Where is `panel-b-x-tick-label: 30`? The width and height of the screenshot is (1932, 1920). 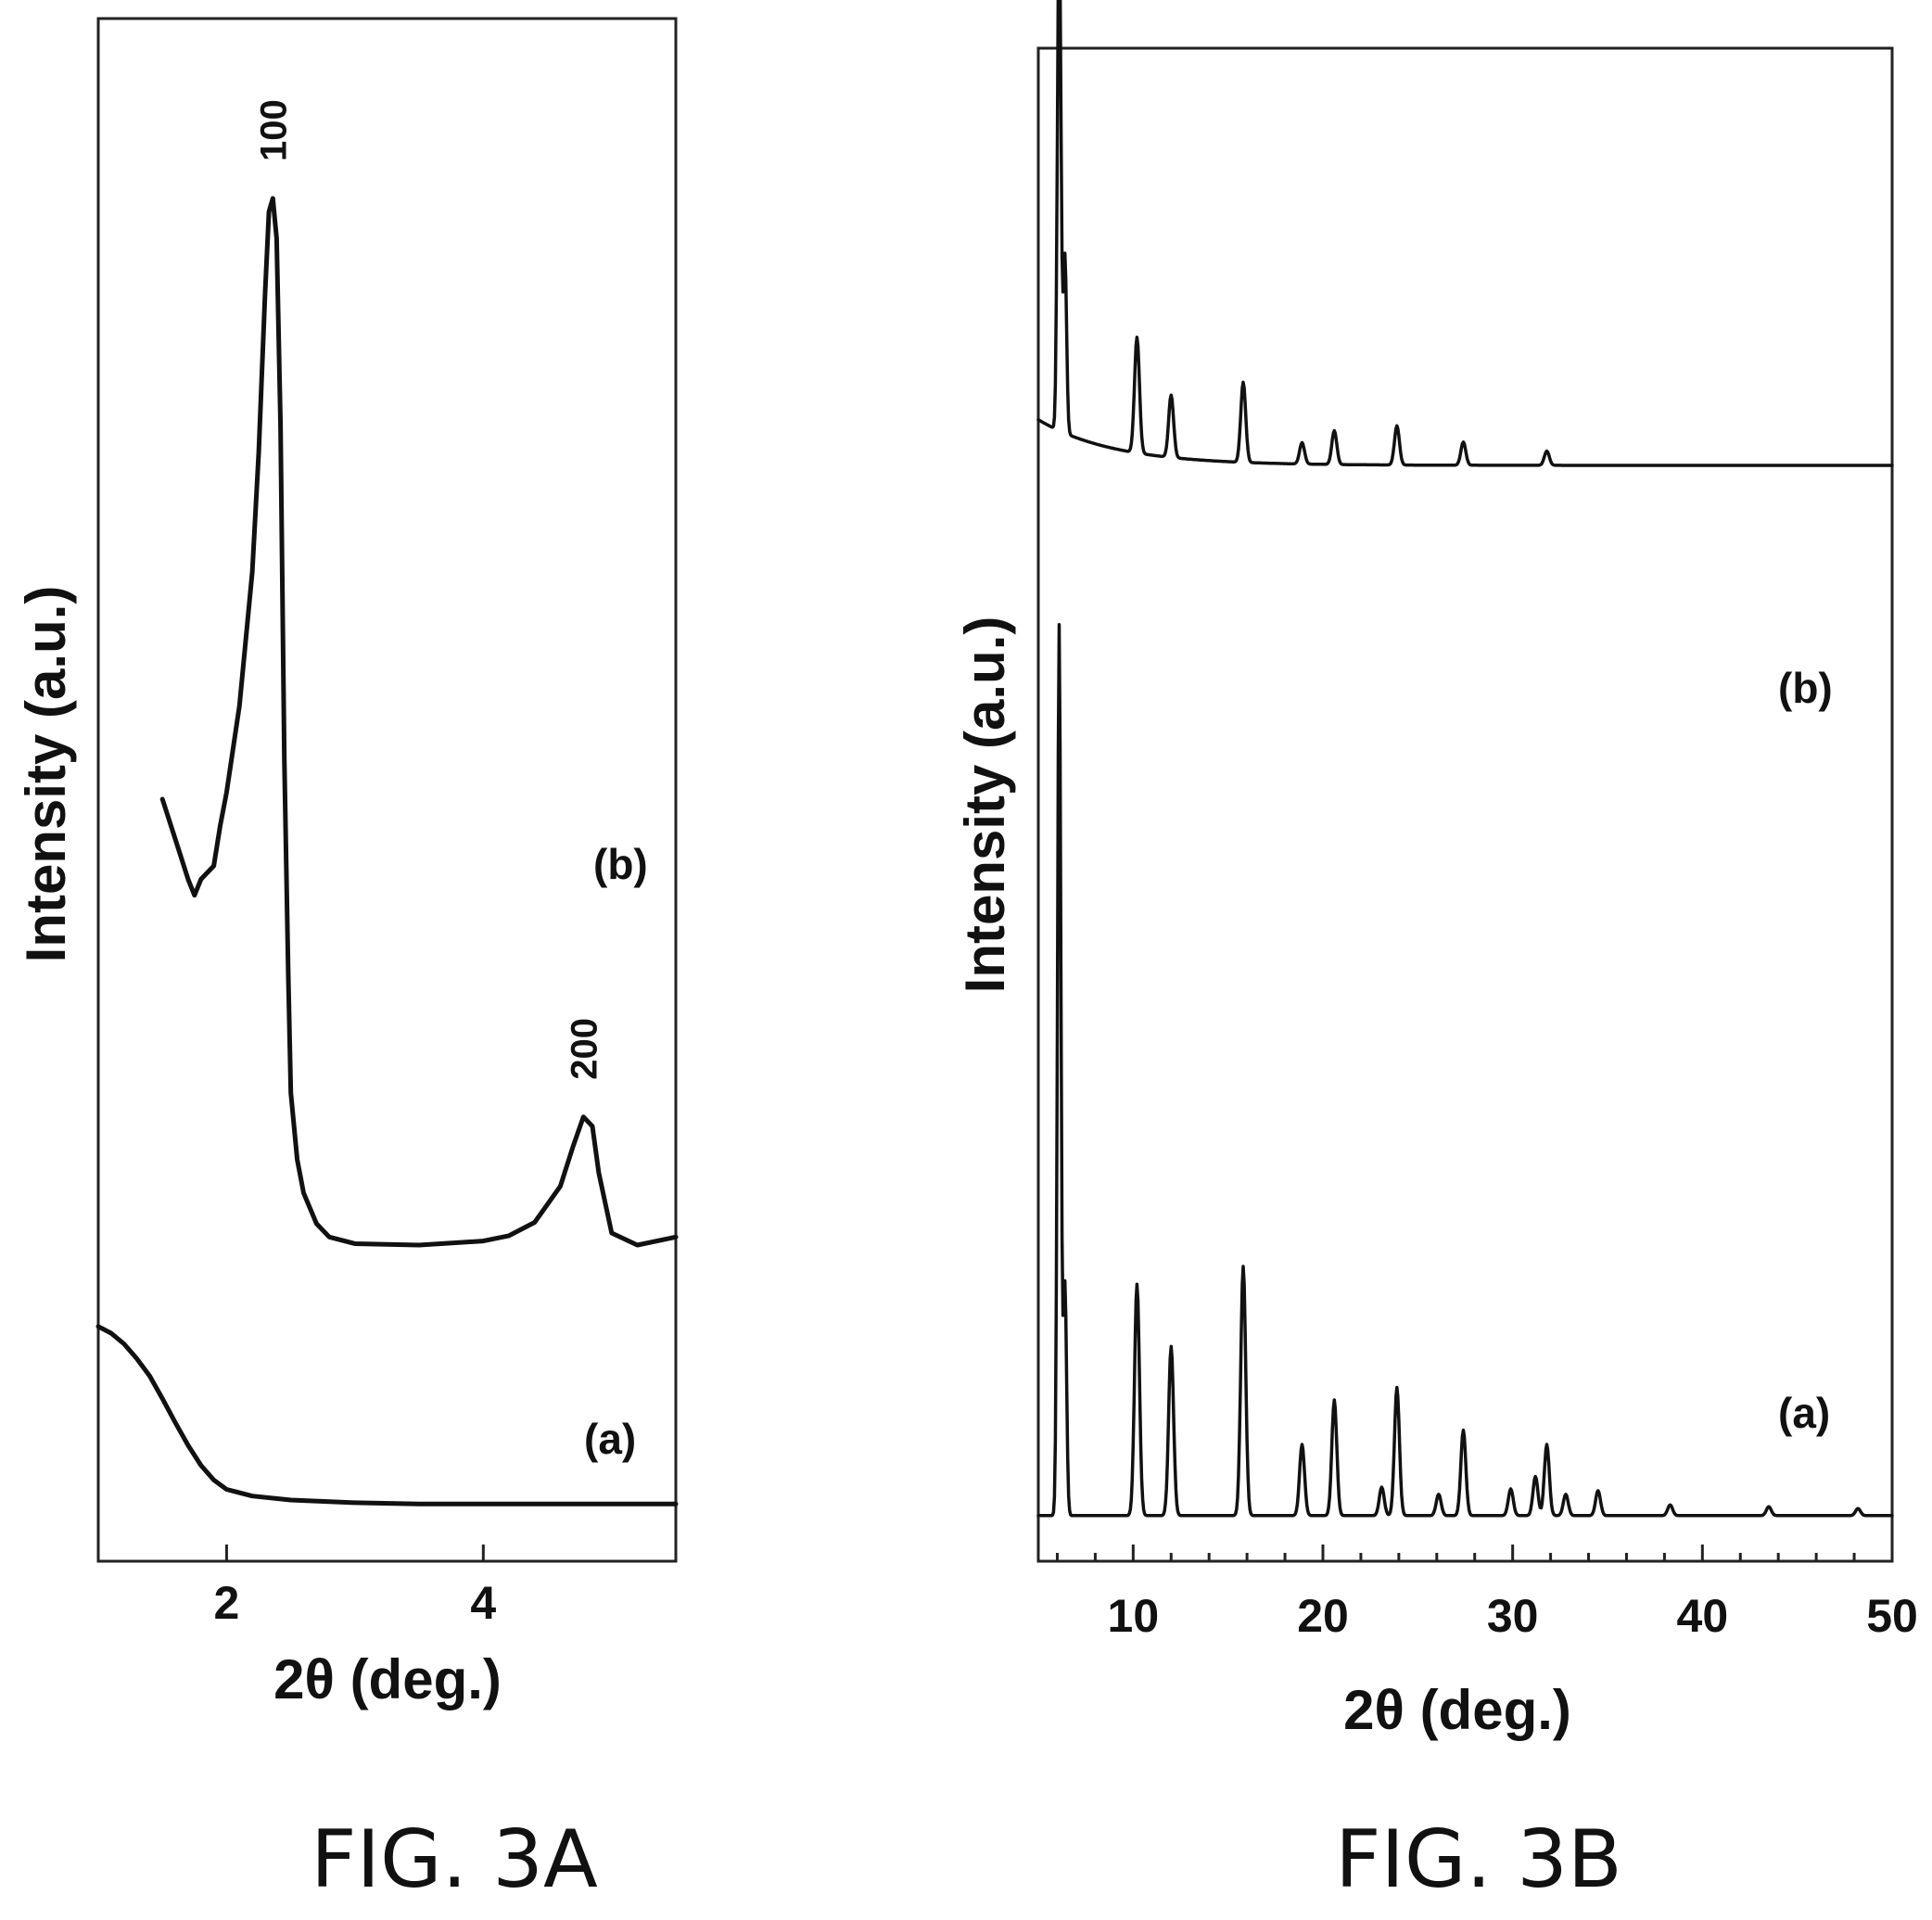 panel-b-x-tick-label: 30 is located at coordinates (1513, 1616).